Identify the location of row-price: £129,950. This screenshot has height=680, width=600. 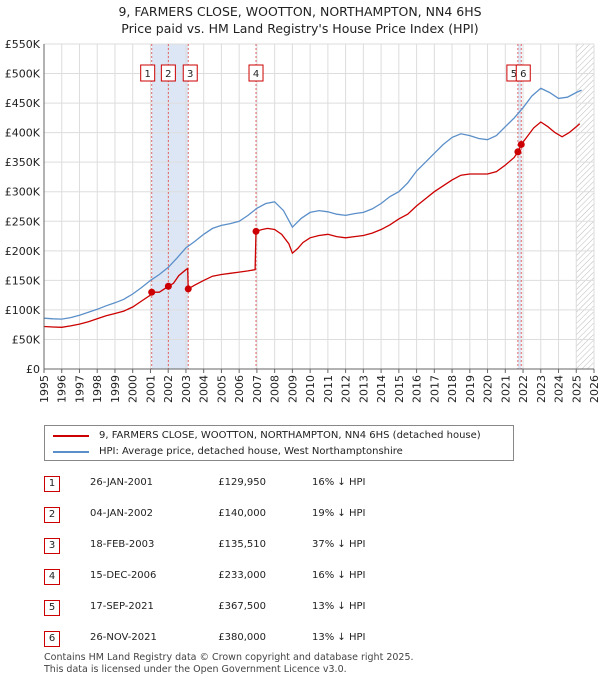
(242, 482).